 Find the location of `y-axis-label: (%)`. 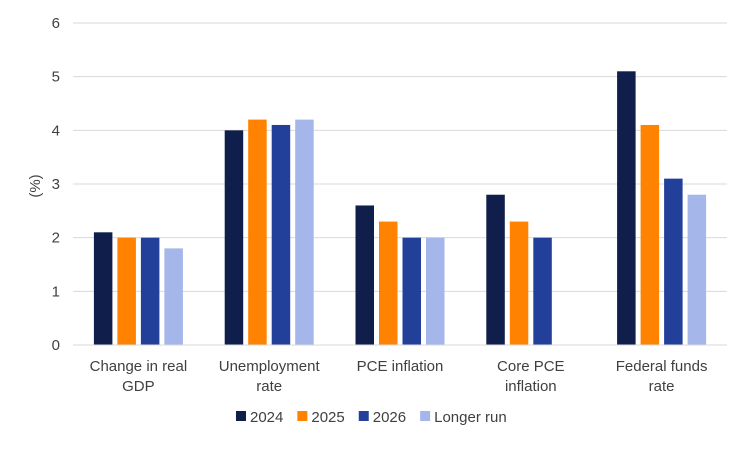

y-axis-label: (%) is located at coordinates (35, 185).